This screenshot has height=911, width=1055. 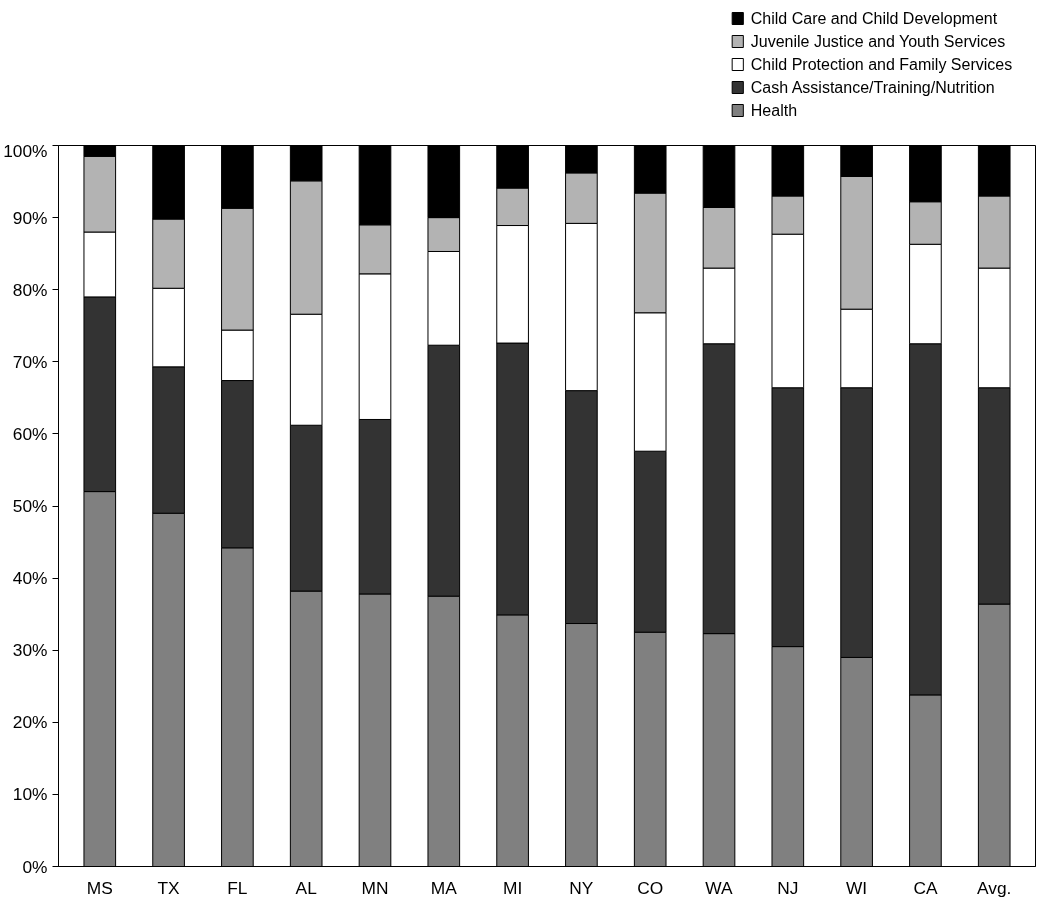 What do you see at coordinates (872, 87) in the screenshot?
I see `legend-label: Cash Assistance/Training/Nutrition` at bounding box center [872, 87].